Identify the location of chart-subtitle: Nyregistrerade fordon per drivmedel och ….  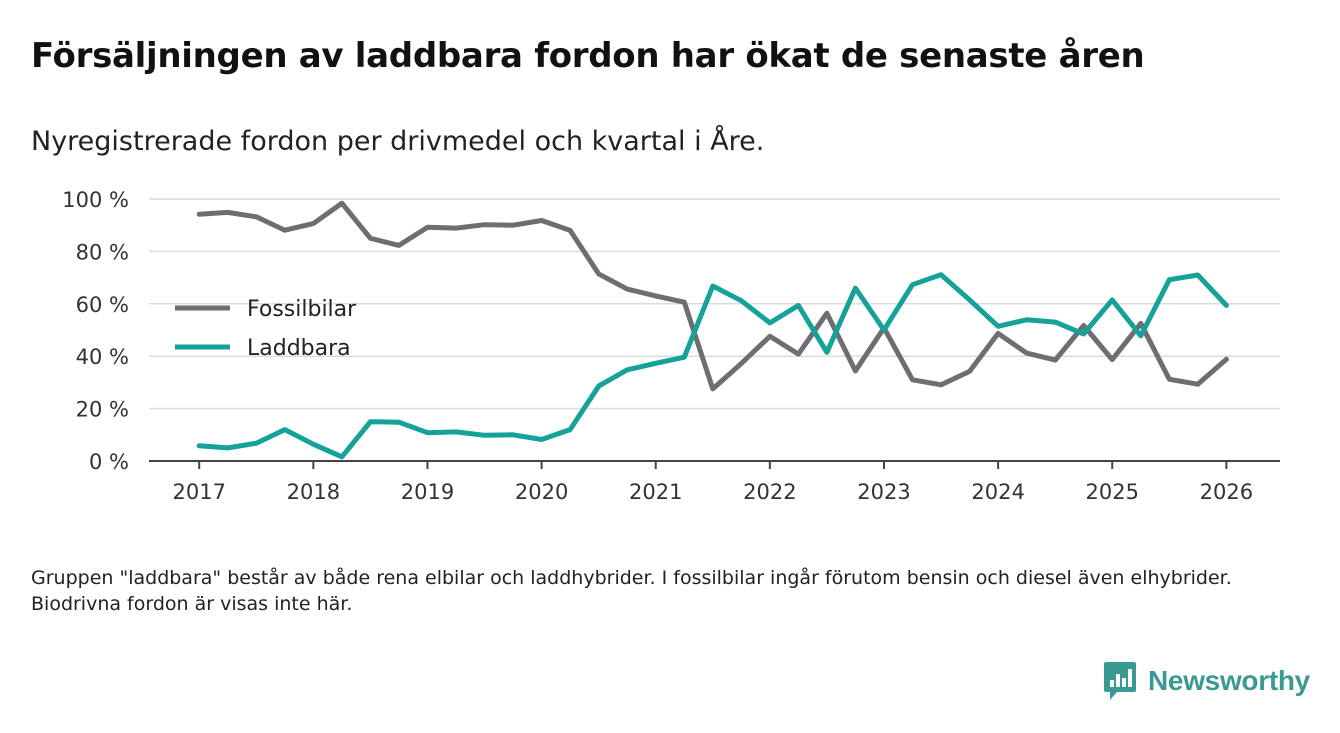
(398, 141).